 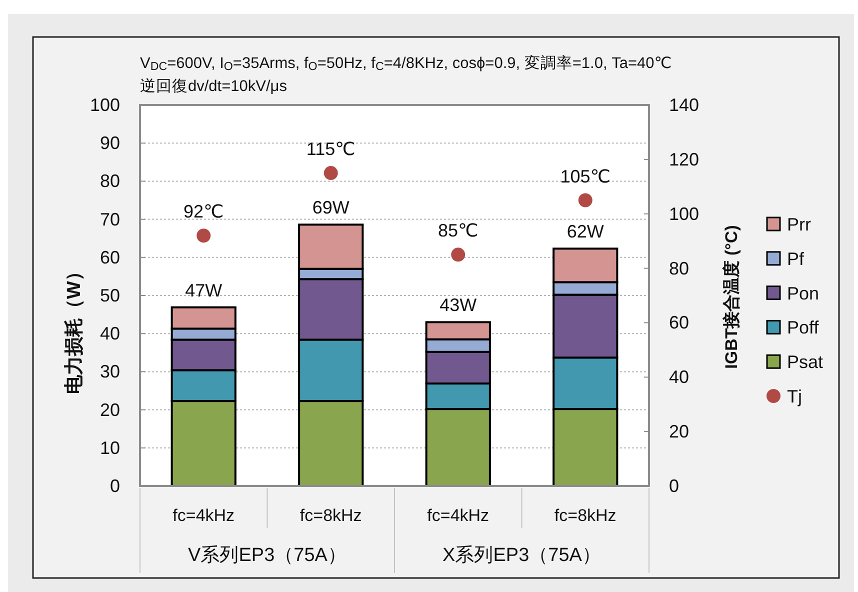 What do you see at coordinates (204, 212) in the screenshot?
I see `data-label: 92℃` at bounding box center [204, 212].